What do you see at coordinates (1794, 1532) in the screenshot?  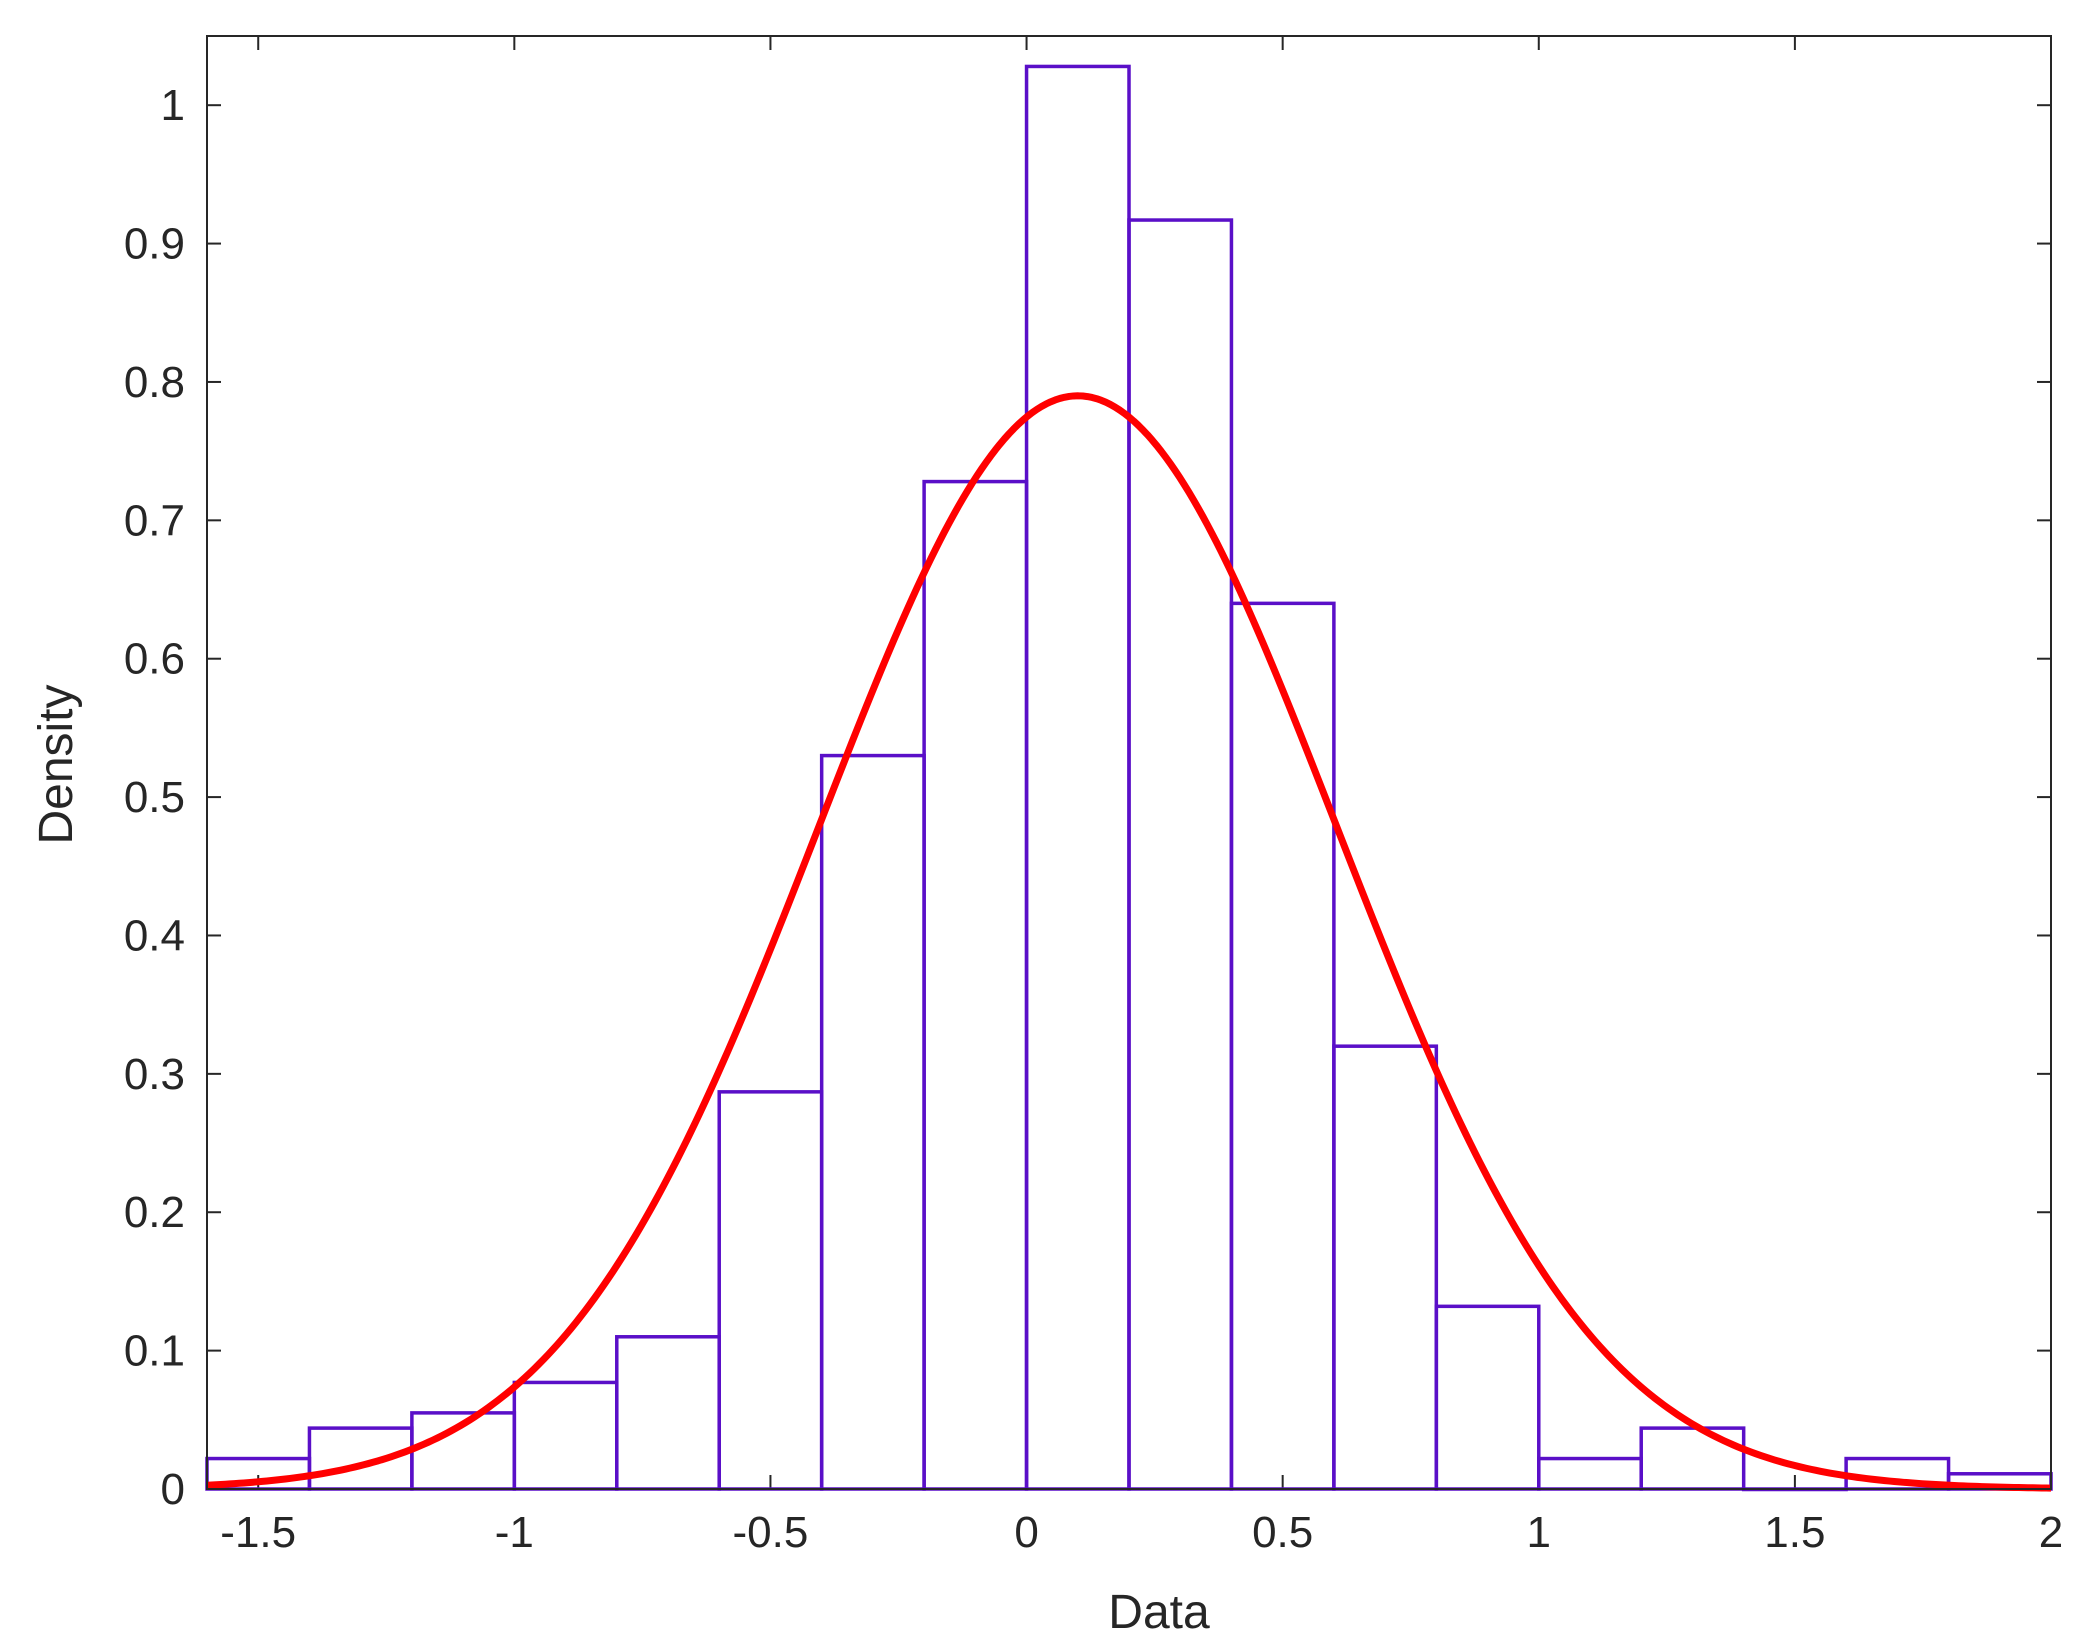 I see `x-tick-label-6: 1.5` at bounding box center [1794, 1532].